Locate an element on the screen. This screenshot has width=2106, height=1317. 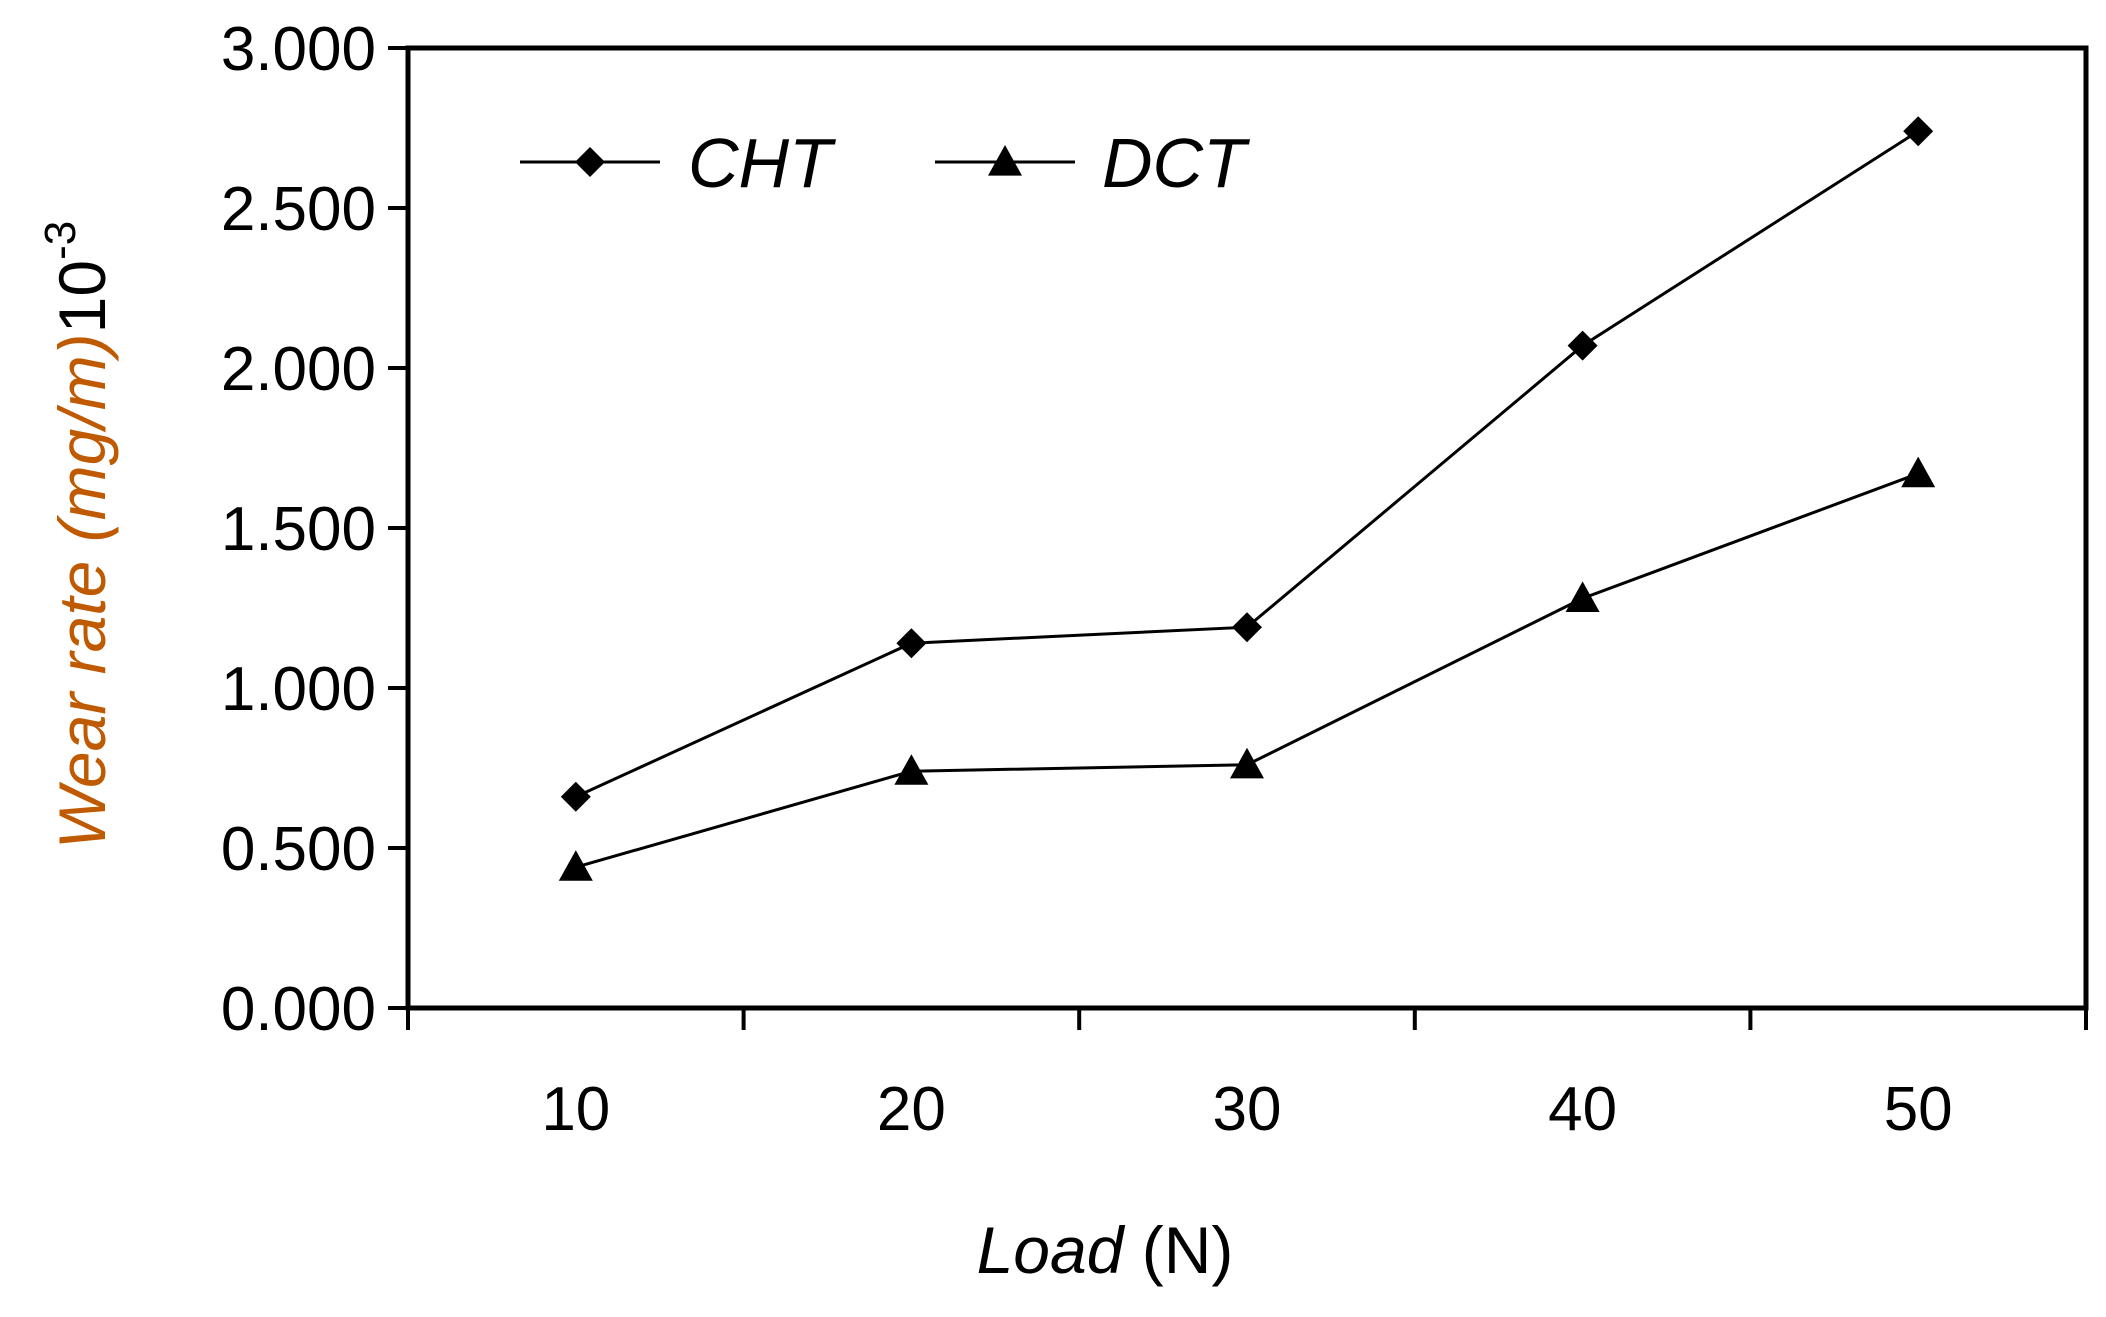
y-axis-title: Wear rate (mg/m)10-3 is located at coordinates (77, 535).